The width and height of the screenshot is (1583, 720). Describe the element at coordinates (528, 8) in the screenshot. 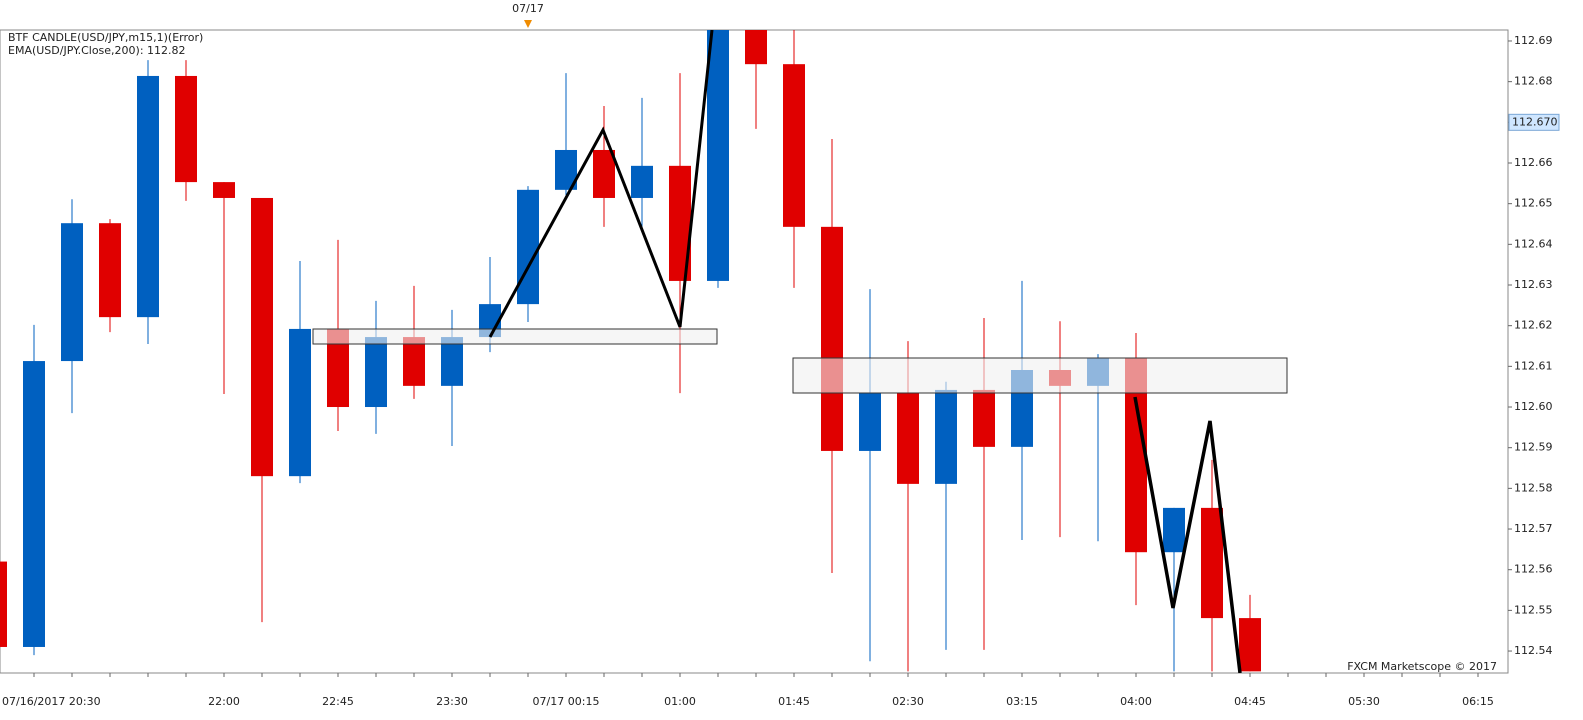

I see `date-marker: 07/17` at that location.